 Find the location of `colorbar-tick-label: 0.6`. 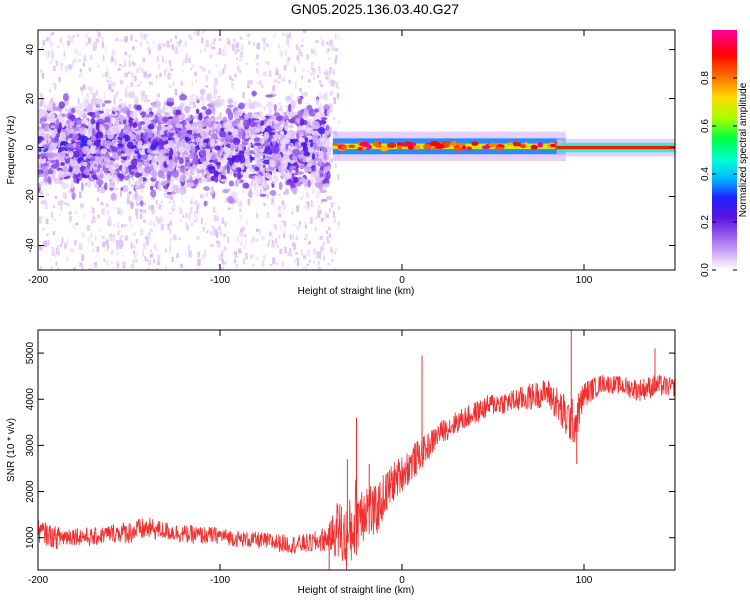

colorbar-tick-label: 0.6 is located at coordinates (705, 126).